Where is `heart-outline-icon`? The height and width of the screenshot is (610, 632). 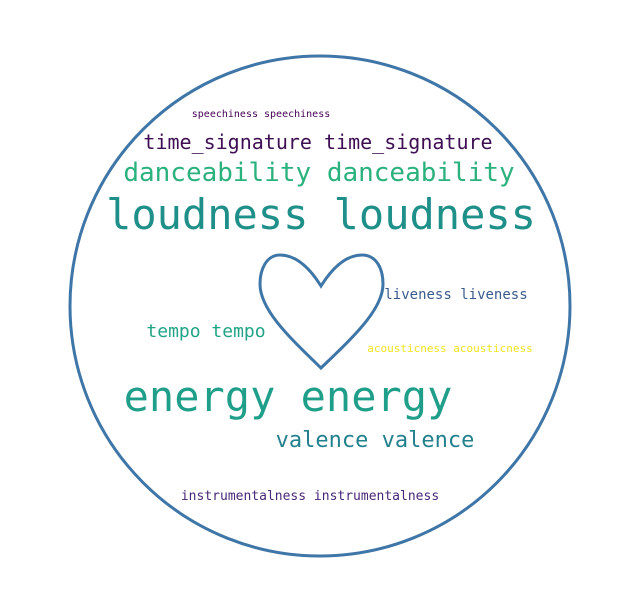
heart-outline-icon is located at coordinates (321, 312).